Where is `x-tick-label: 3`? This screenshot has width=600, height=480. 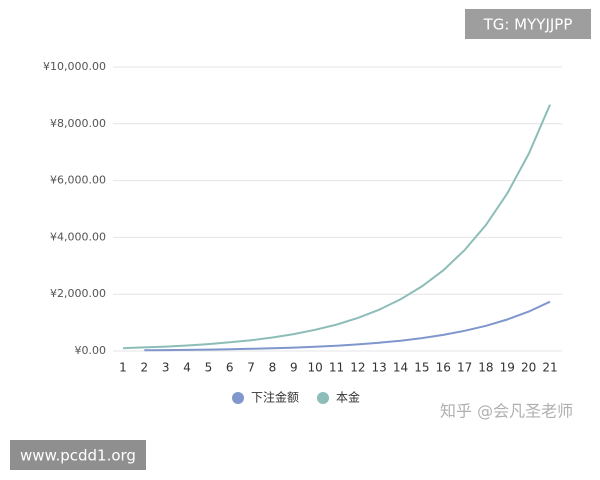
x-tick-label: 3 is located at coordinates (166, 368).